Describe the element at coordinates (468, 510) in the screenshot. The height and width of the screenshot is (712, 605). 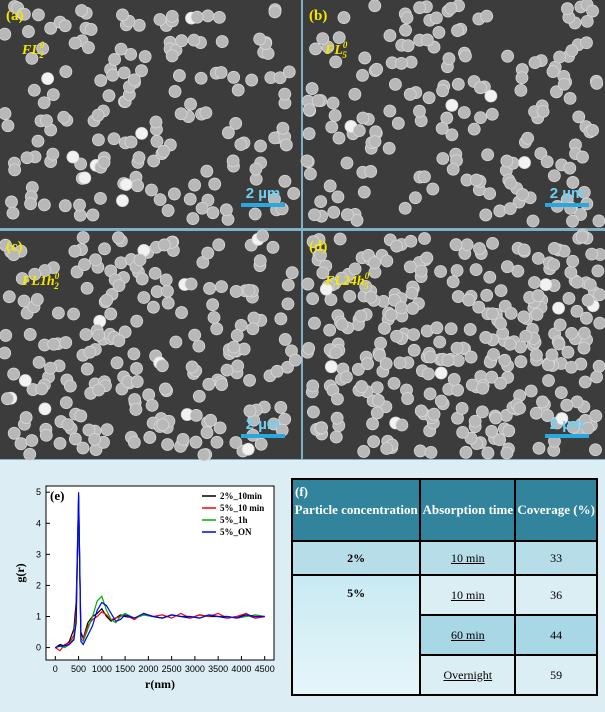
I see `header-cell: Absorption time` at that location.